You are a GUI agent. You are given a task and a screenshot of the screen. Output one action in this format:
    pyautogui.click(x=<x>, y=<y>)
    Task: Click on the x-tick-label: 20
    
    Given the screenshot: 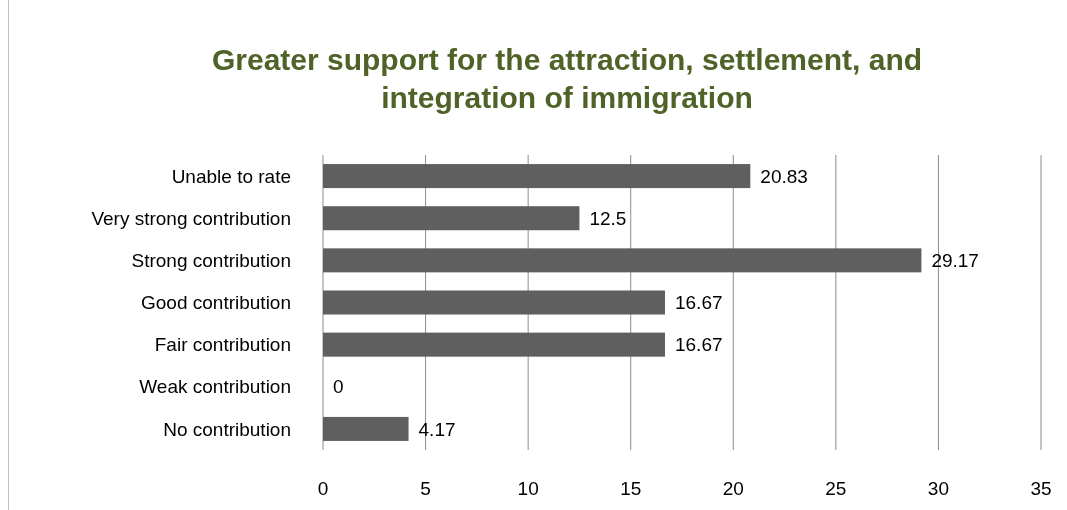 What is the action you would take?
    pyautogui.click(x=733, y=488)
    